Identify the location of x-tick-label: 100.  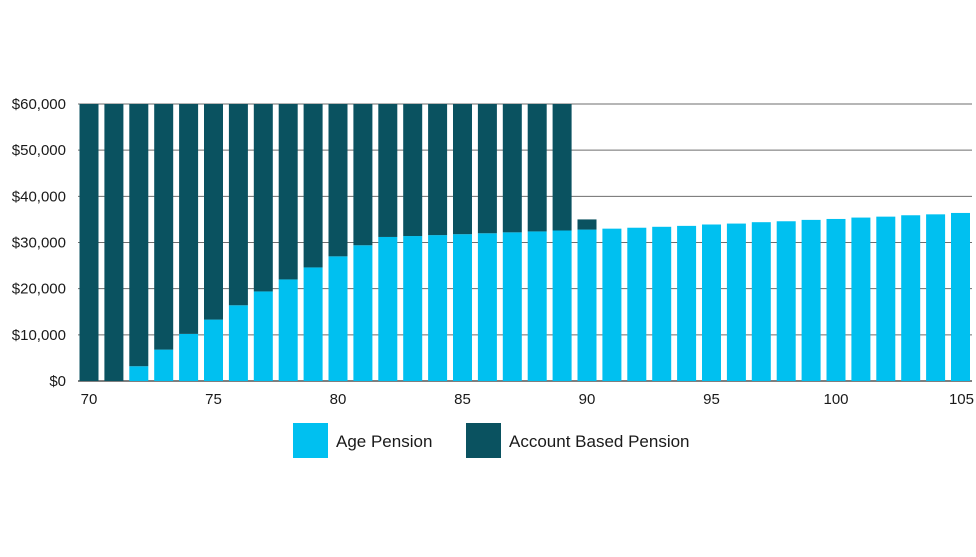
(835, 399).